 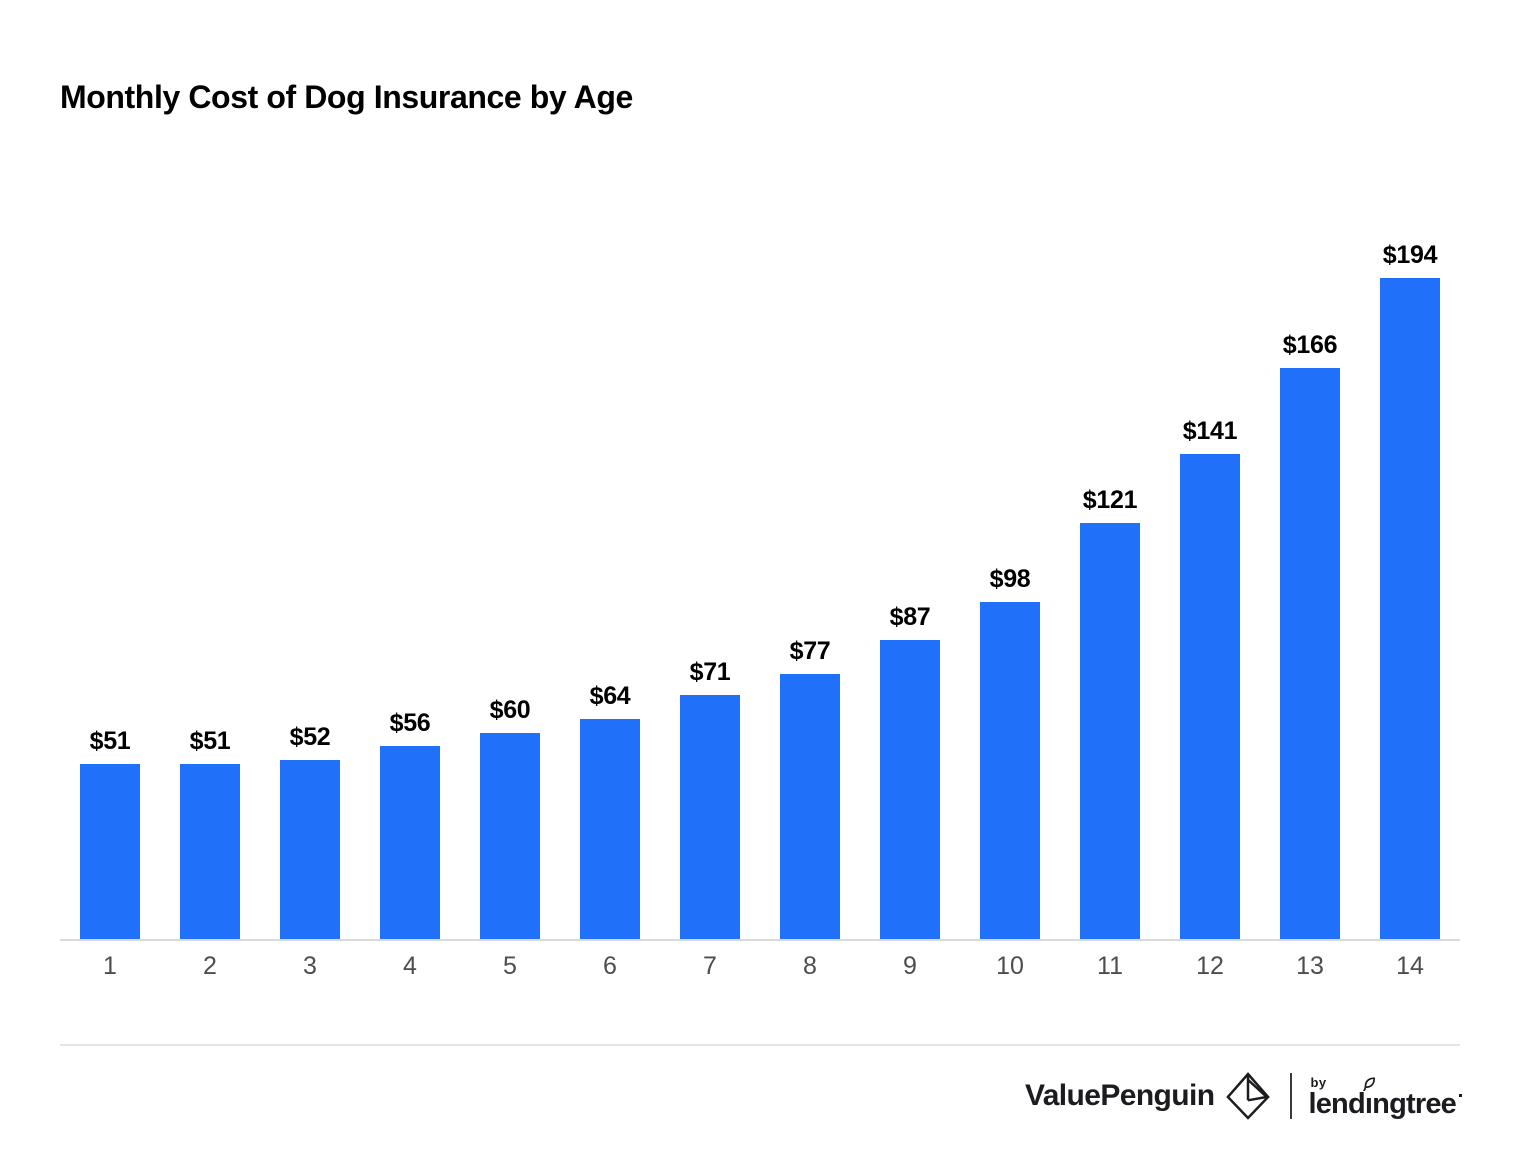 I want to click on valuepenguin-penguin-icon, so click(x=1248, y=1096).